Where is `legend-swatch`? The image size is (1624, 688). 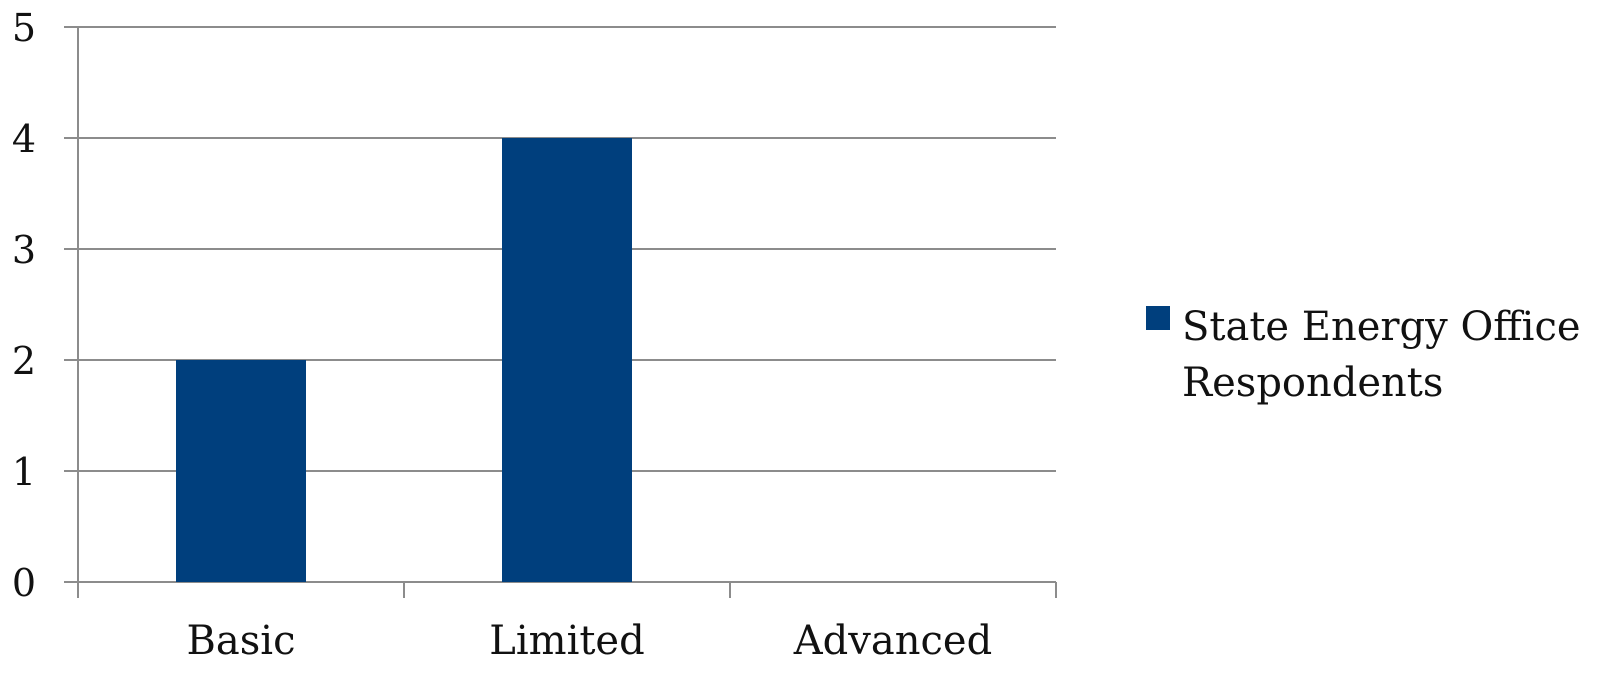 legend-swatch is located at coordinates (1158, 318).